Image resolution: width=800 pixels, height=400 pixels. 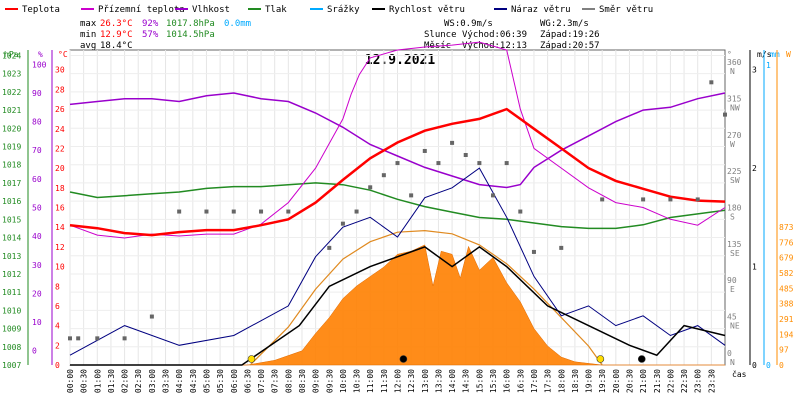 I want to click on direction-tick-number: 360, so click(x=734, y=62).